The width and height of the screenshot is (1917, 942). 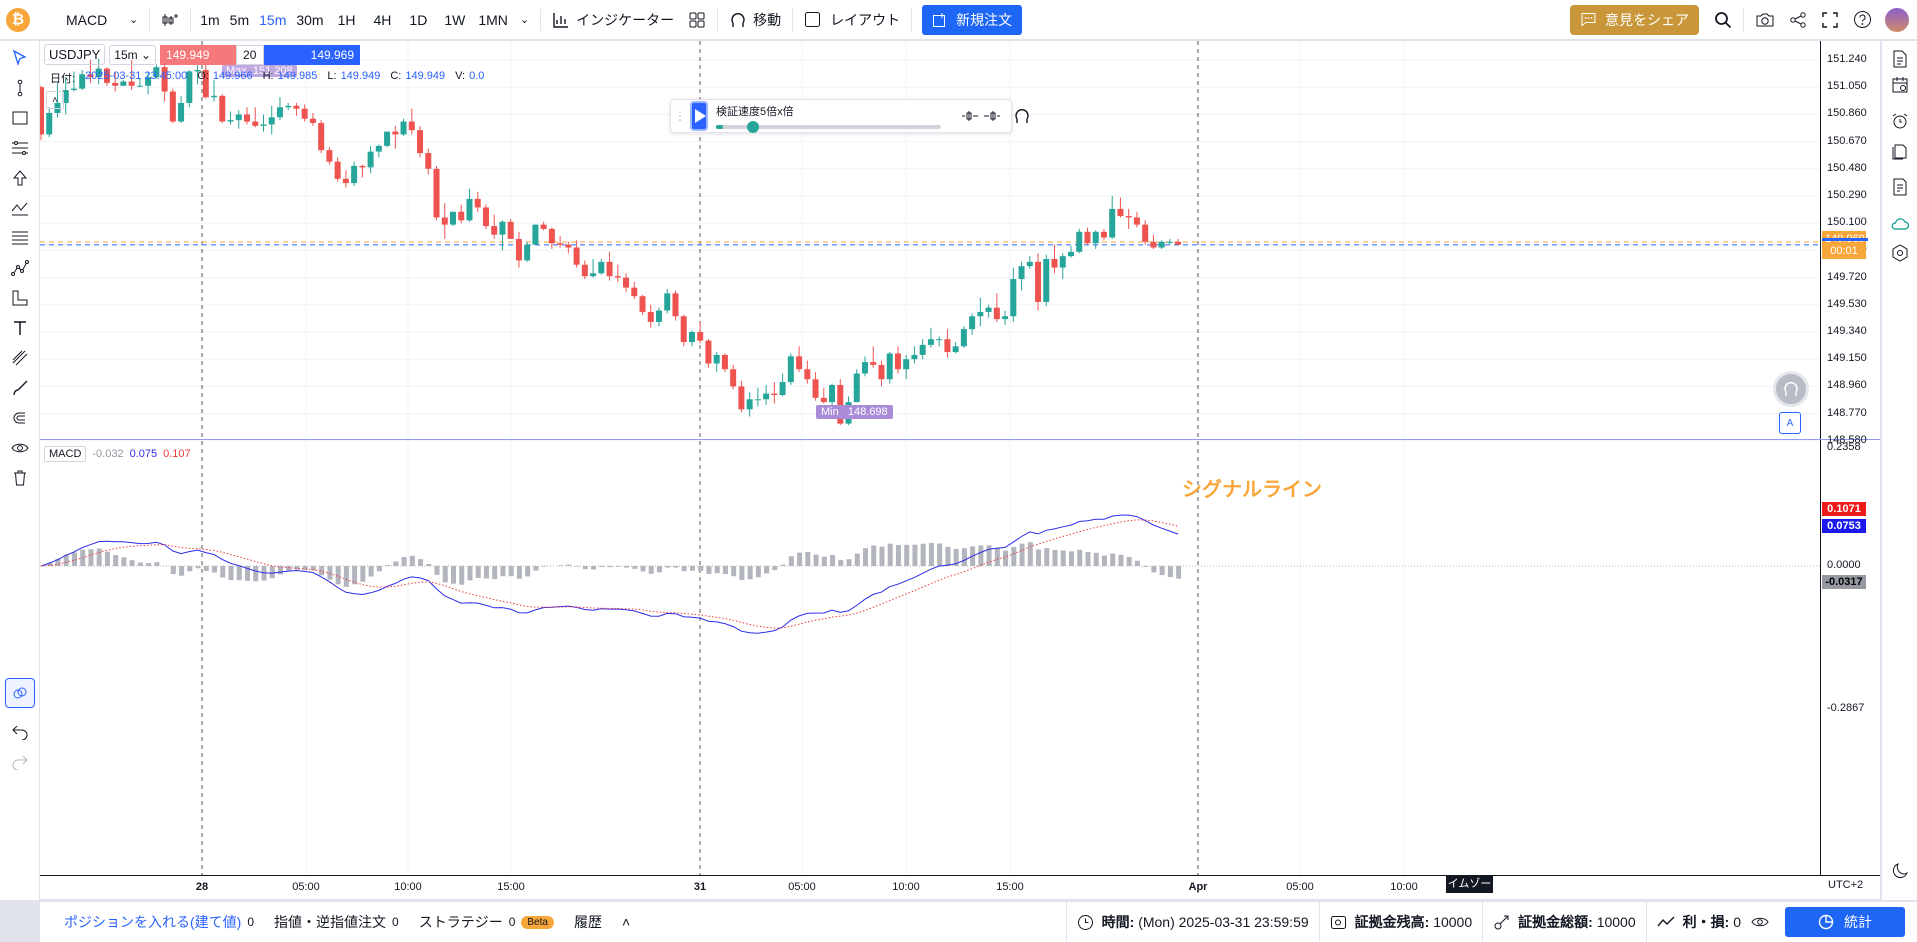 I want to click on move-button: 移動, so click(x=755, y=20).